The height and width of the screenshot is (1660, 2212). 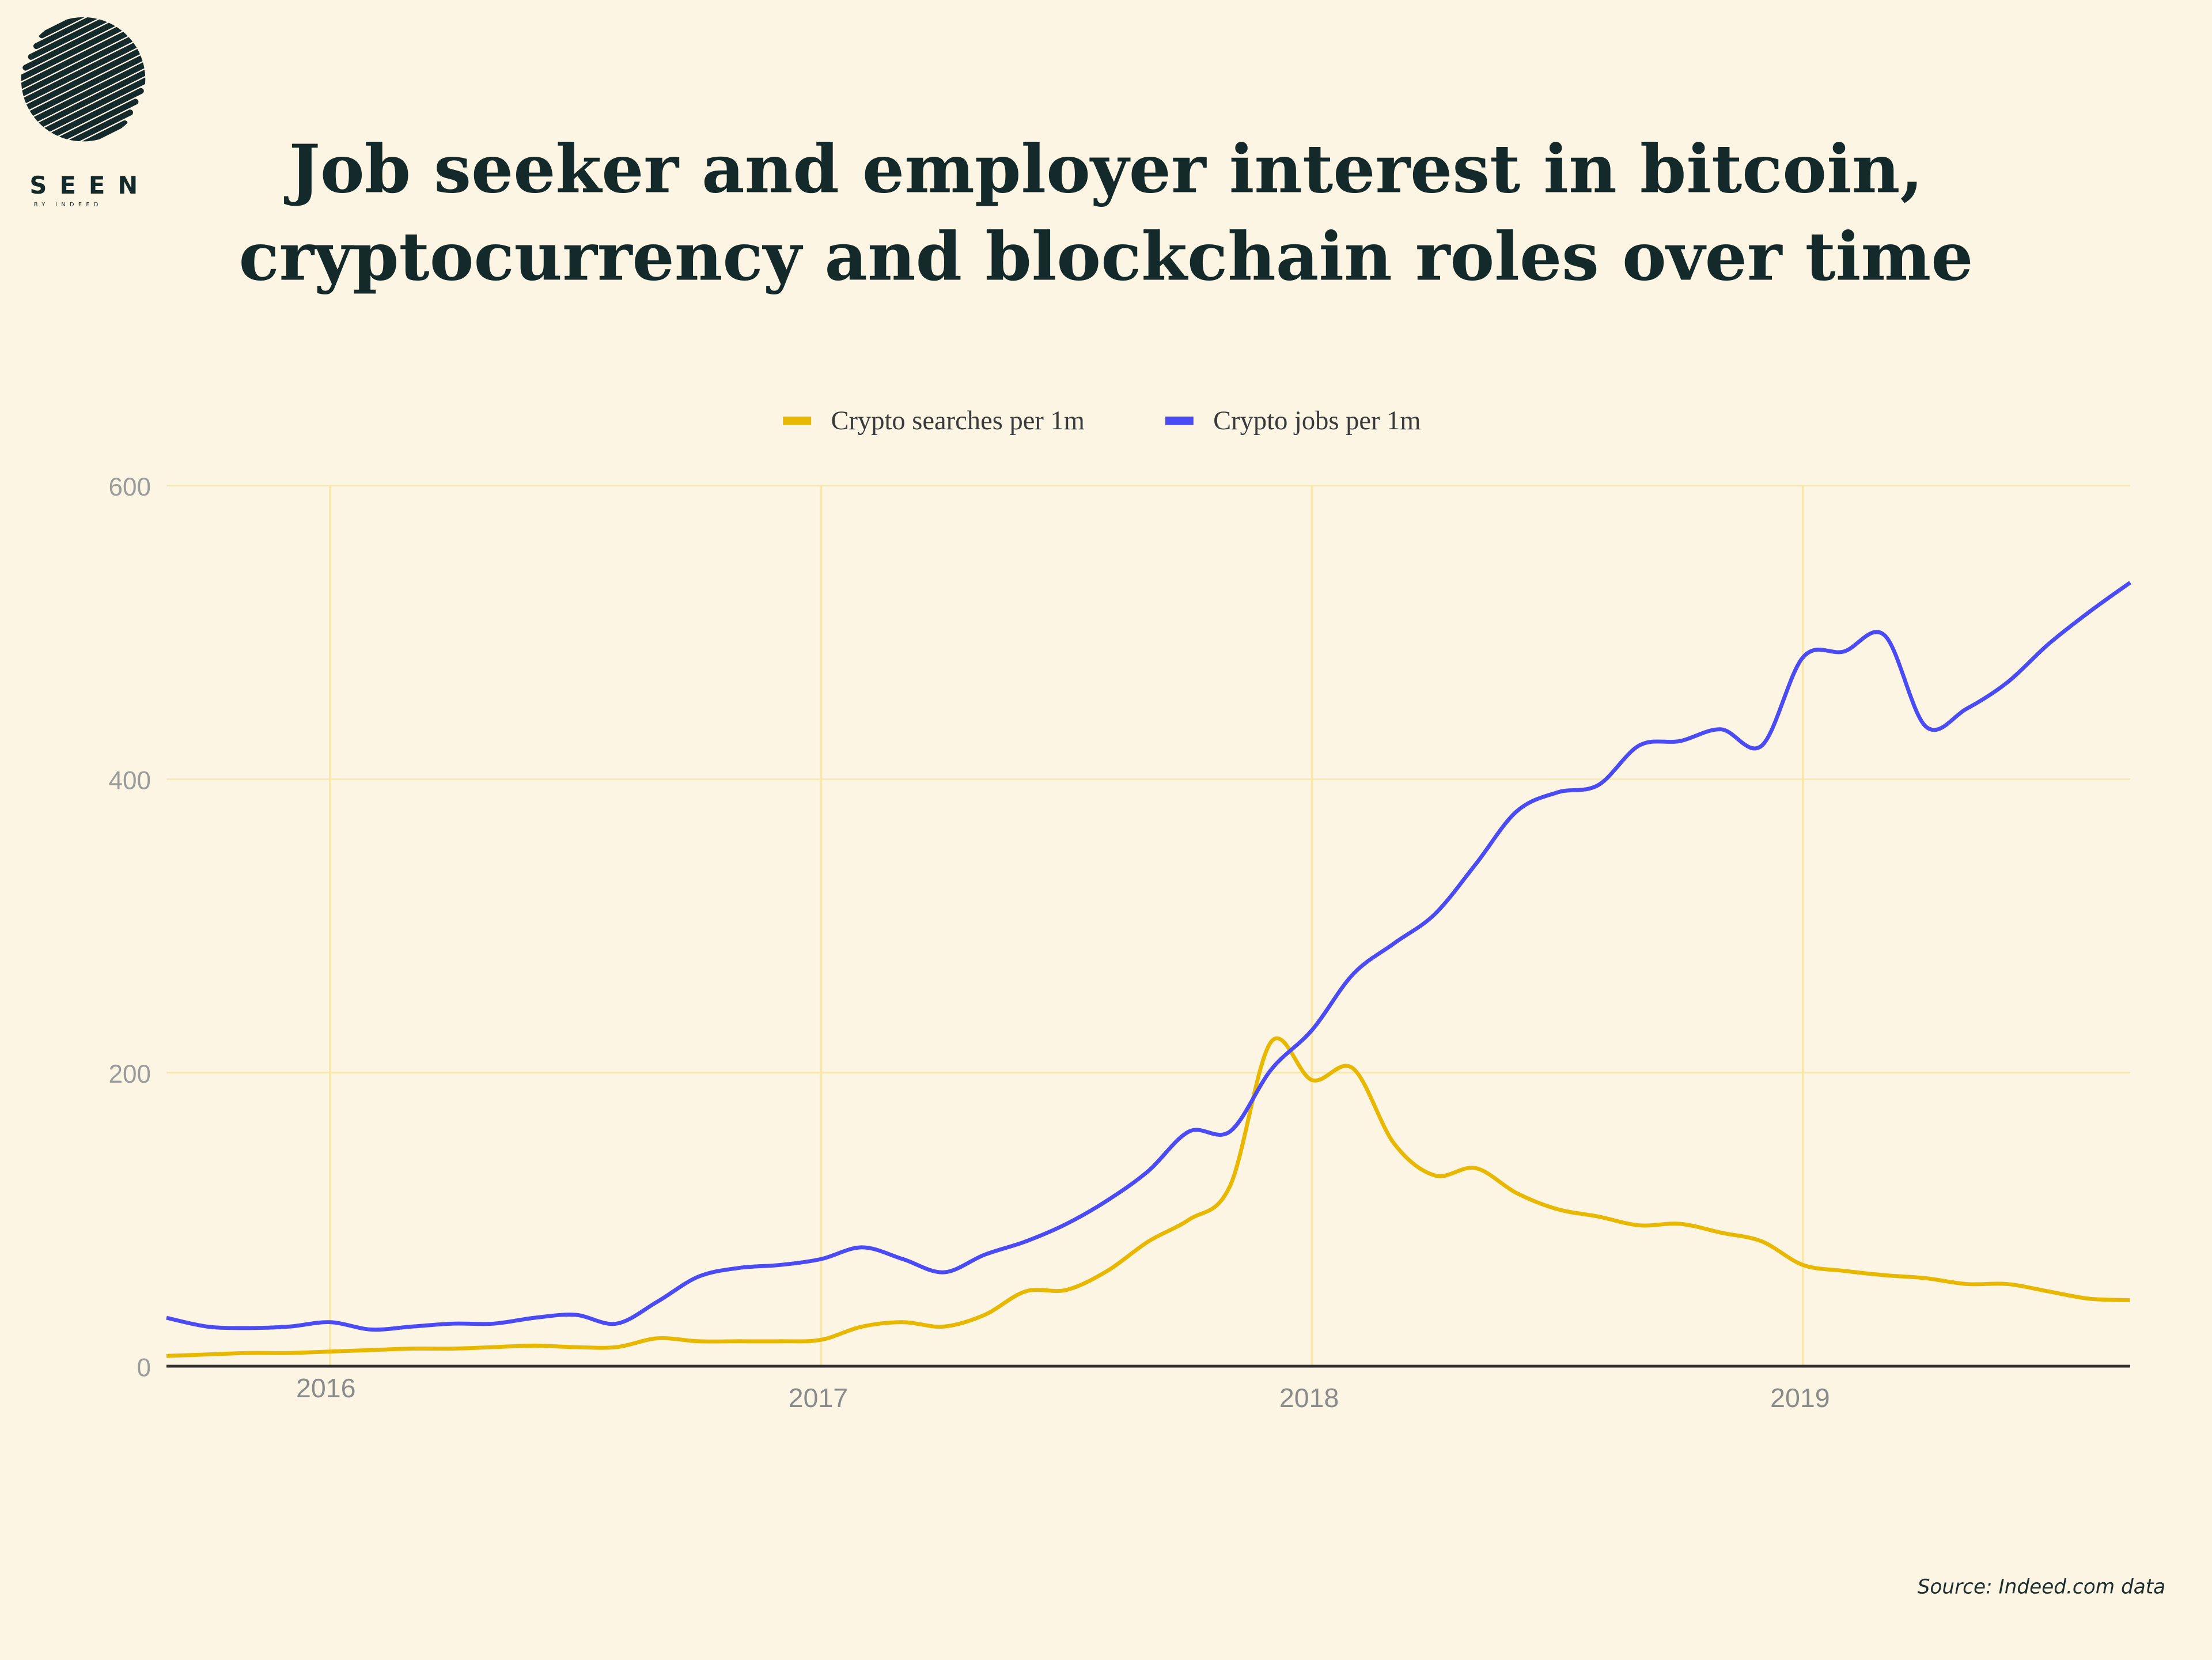 I want to click on x-tick-label: 2016, so click(x=325, y=1388).